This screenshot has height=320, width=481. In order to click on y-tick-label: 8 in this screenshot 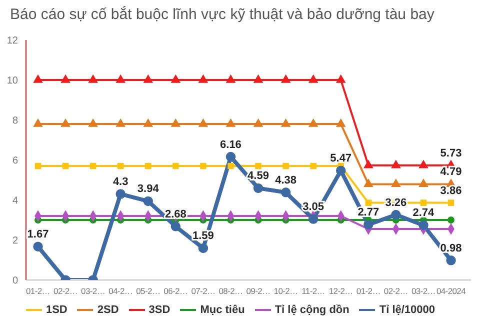, I will do `click(15, 121)`.